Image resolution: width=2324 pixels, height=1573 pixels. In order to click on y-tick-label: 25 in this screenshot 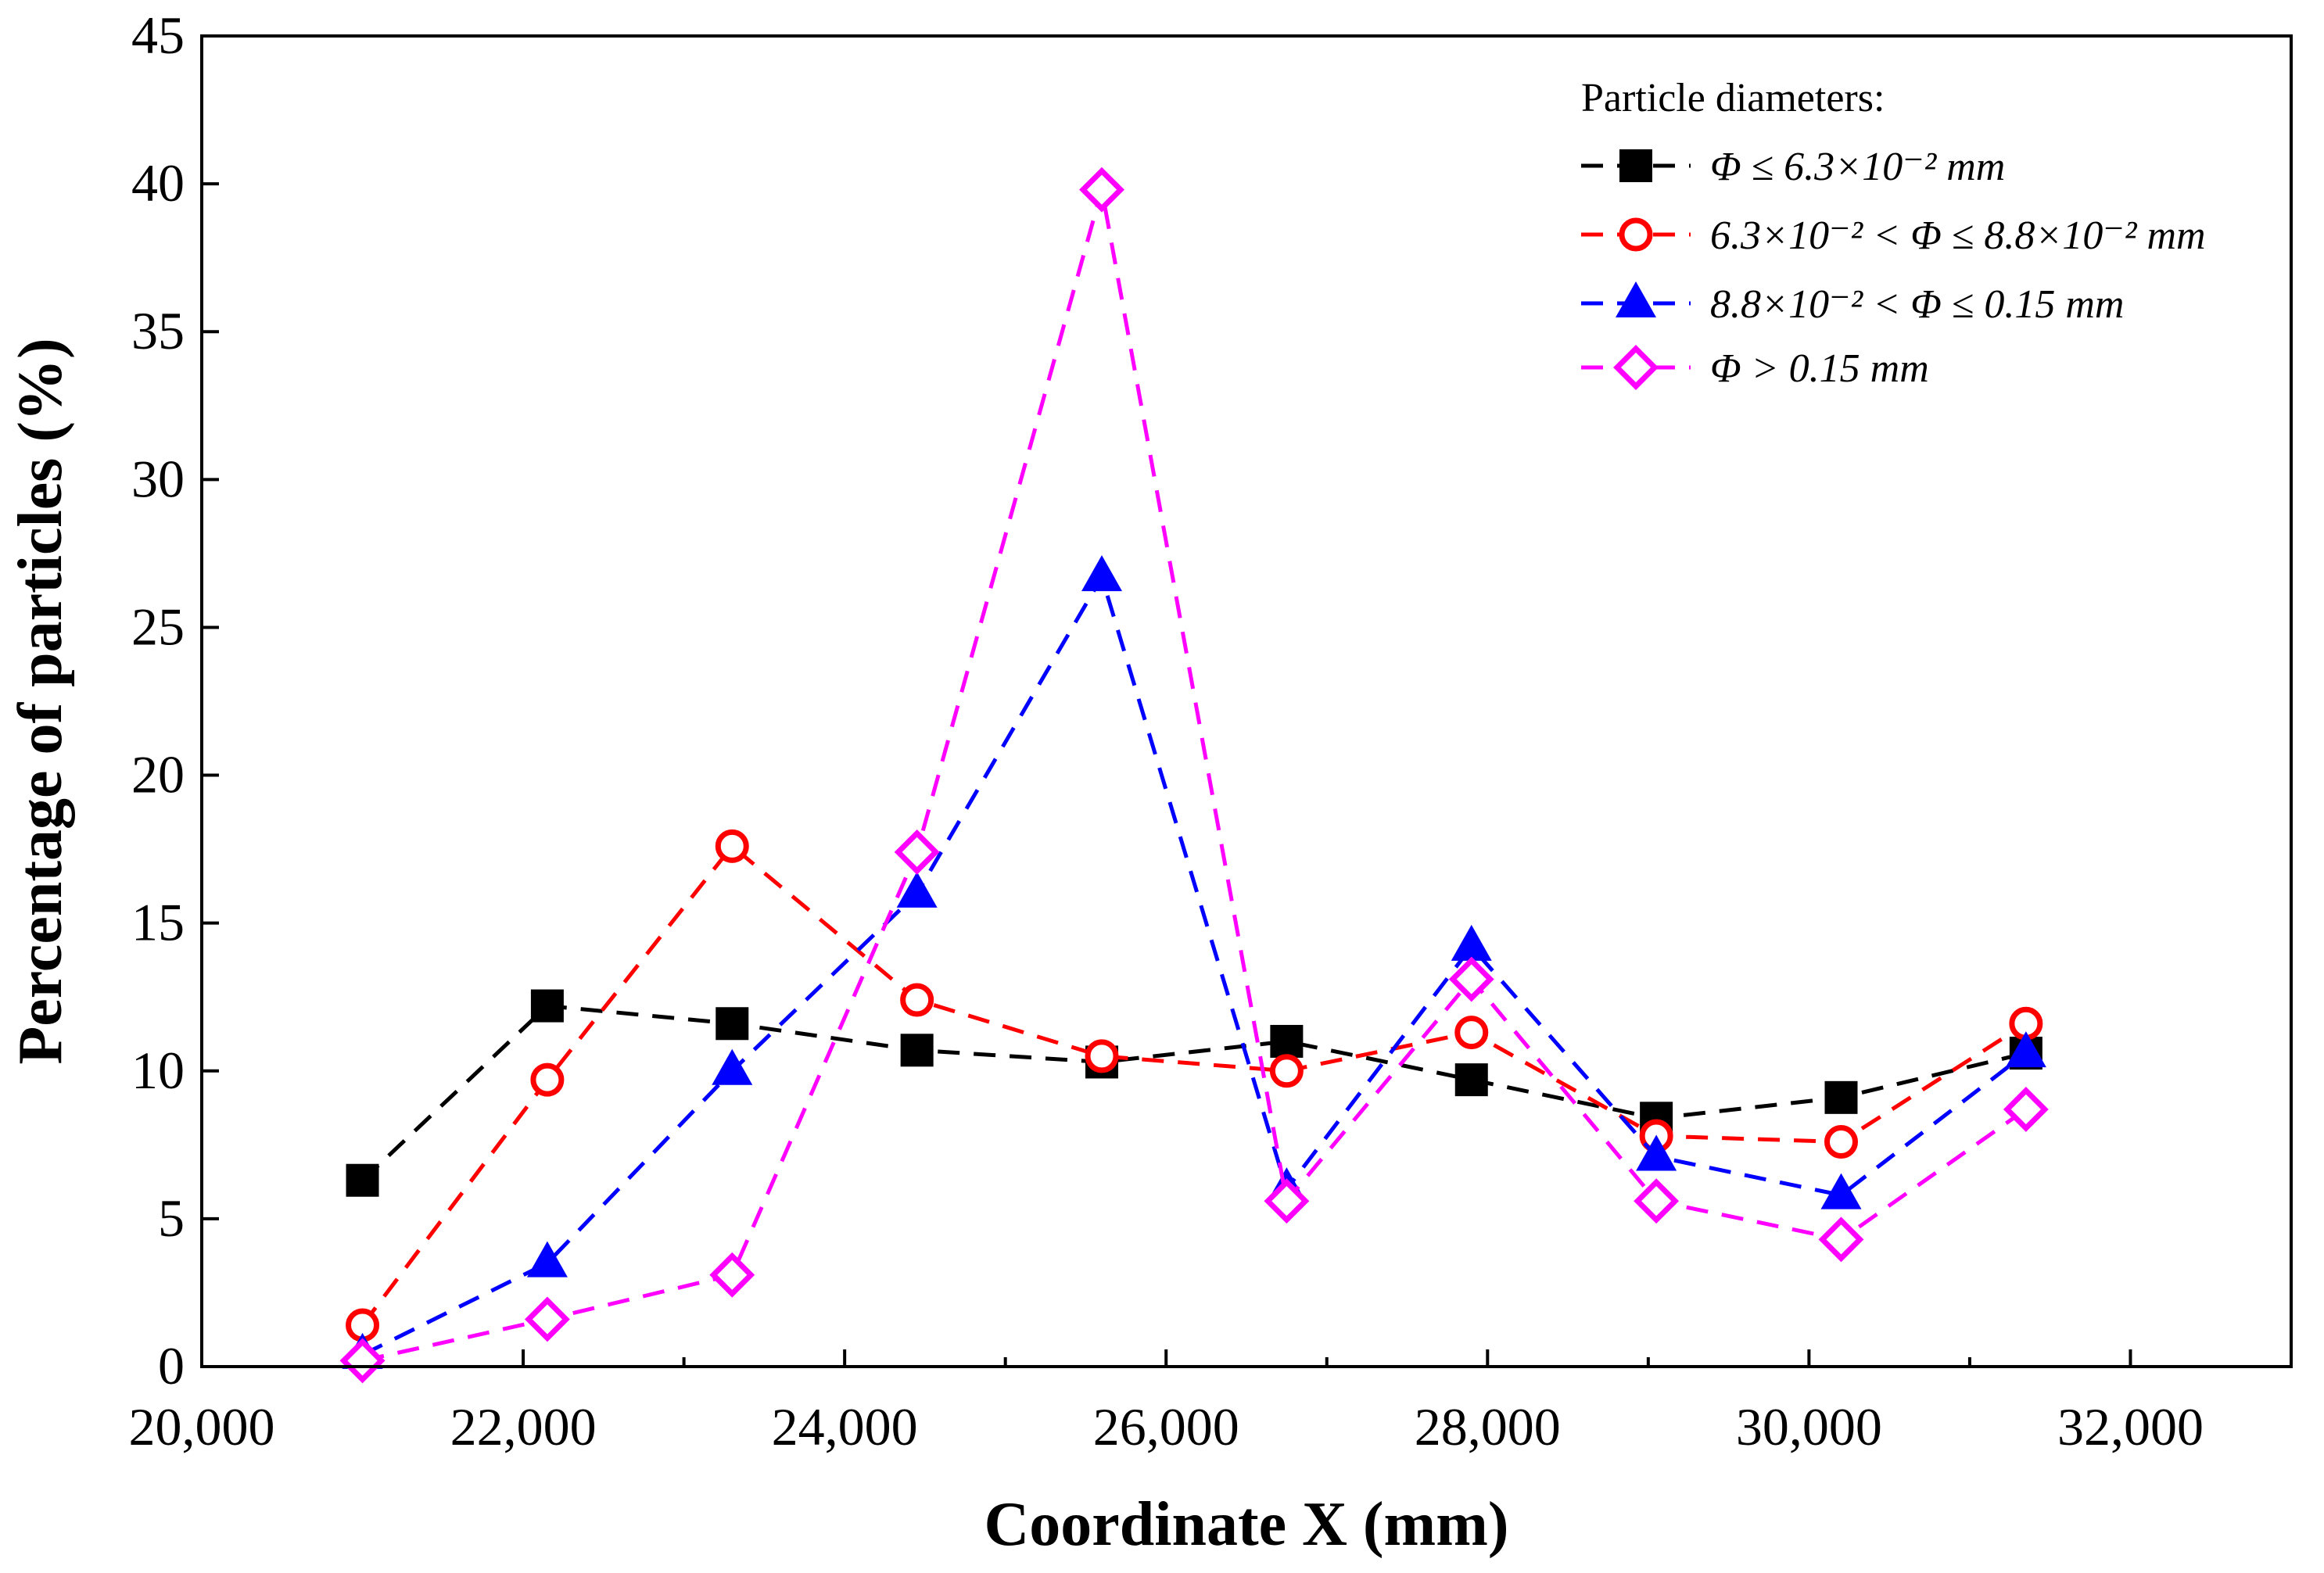, I will do `click(158, 626)`.